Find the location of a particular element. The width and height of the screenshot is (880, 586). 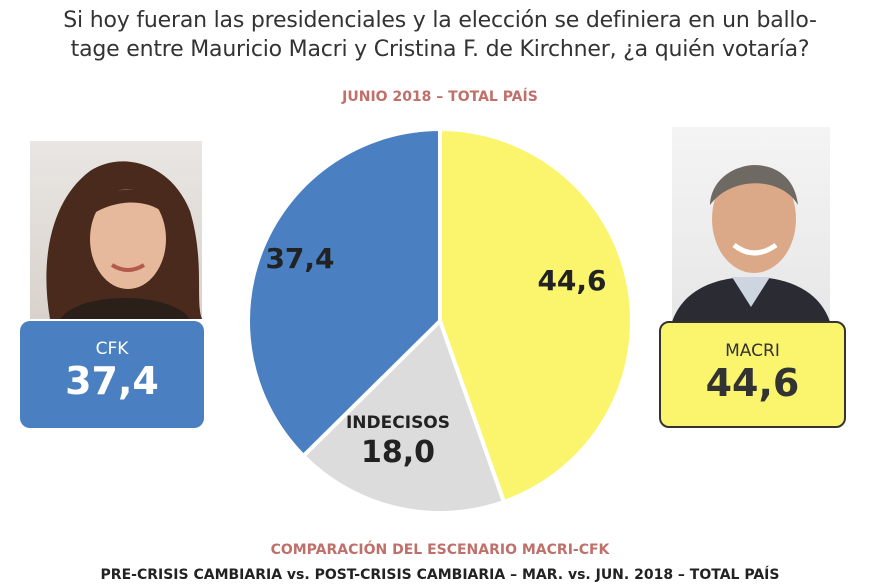

macri-photo is located at coordinates (751, 224).